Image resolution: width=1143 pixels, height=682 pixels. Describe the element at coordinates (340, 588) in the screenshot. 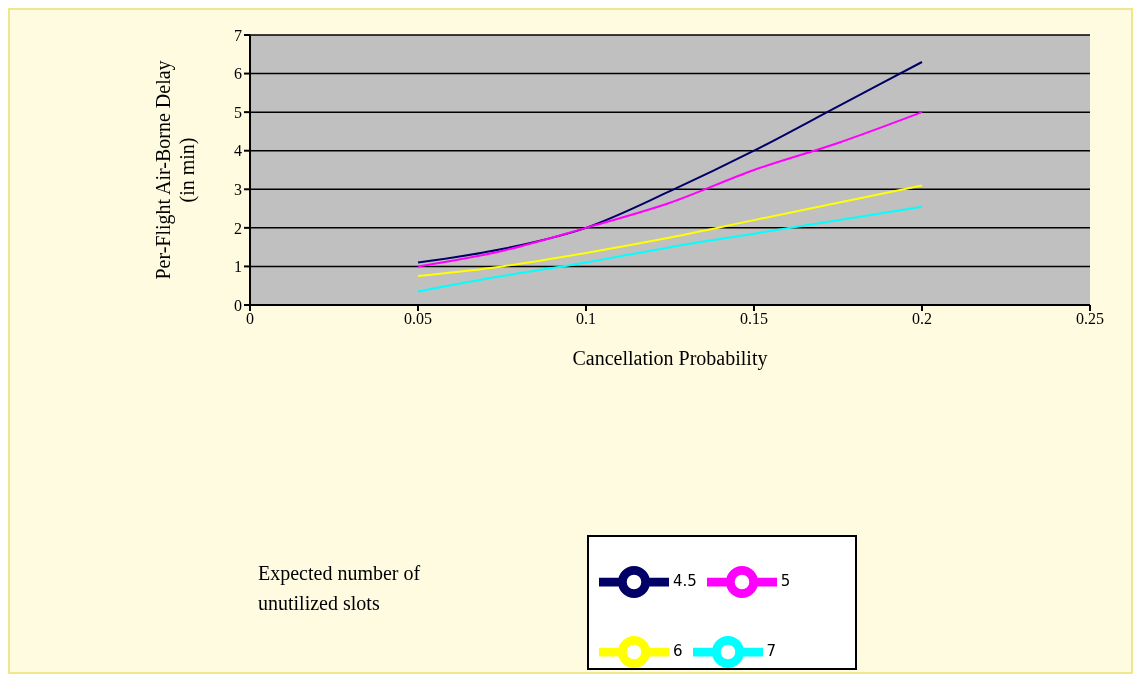

I see `legend-title: Expected number of unutilized slots` at that location.